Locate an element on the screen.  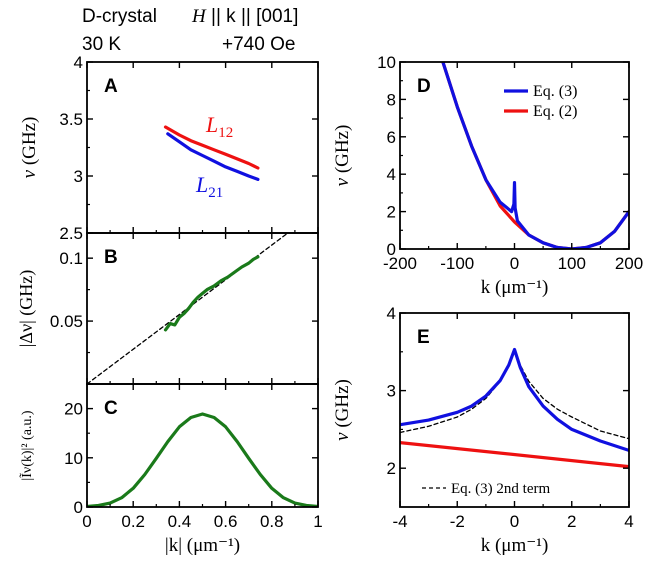
figure-header: D-crystal 30 K H || k || [001] +740 Oe is located at coordinates (190, 30).